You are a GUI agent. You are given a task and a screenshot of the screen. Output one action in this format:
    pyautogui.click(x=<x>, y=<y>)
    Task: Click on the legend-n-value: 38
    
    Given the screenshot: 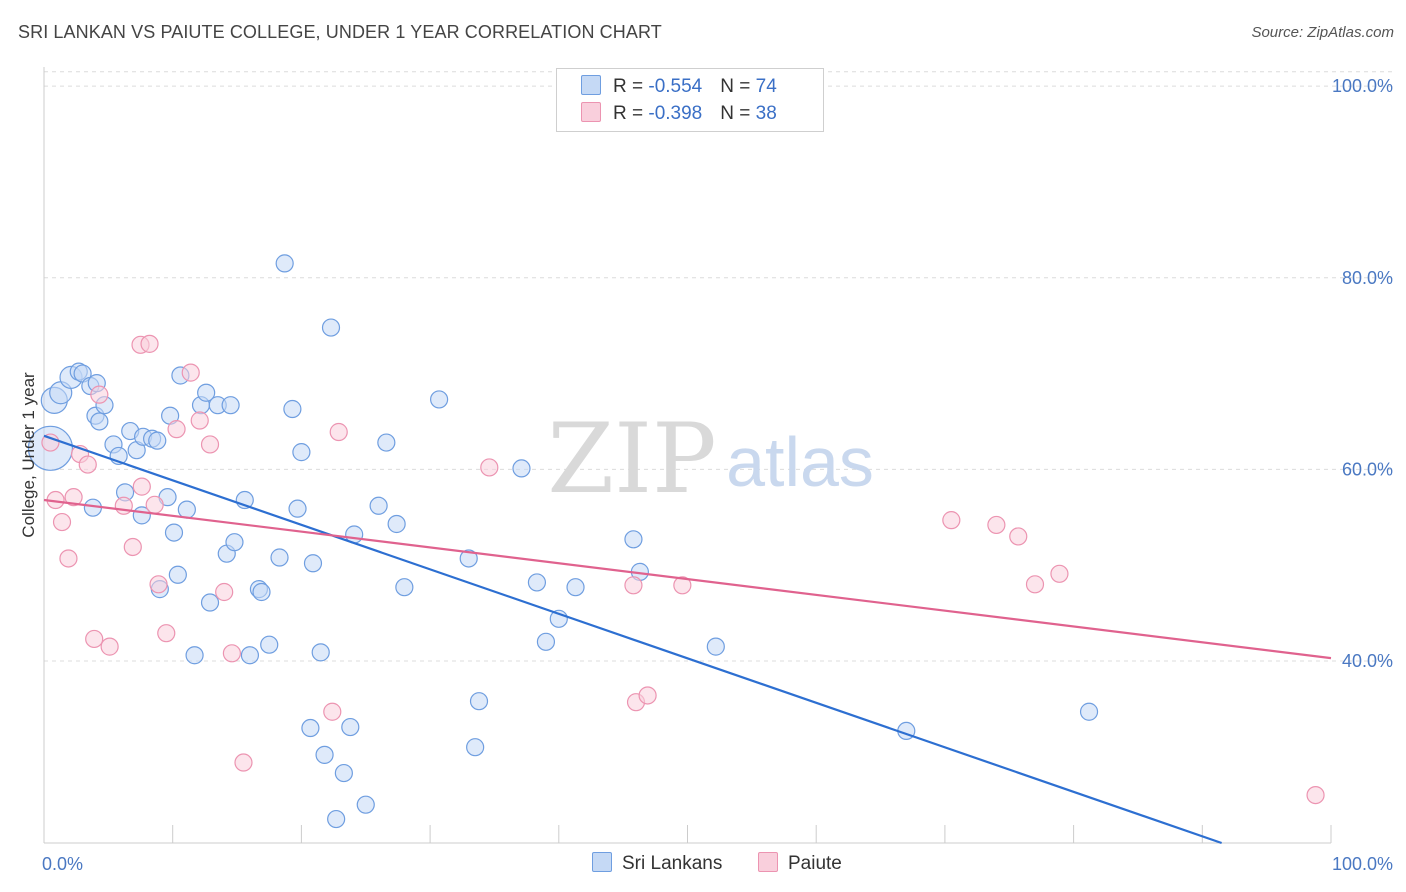 What is the action you would take?
    pyautogui.click(x=766, y=113)
    